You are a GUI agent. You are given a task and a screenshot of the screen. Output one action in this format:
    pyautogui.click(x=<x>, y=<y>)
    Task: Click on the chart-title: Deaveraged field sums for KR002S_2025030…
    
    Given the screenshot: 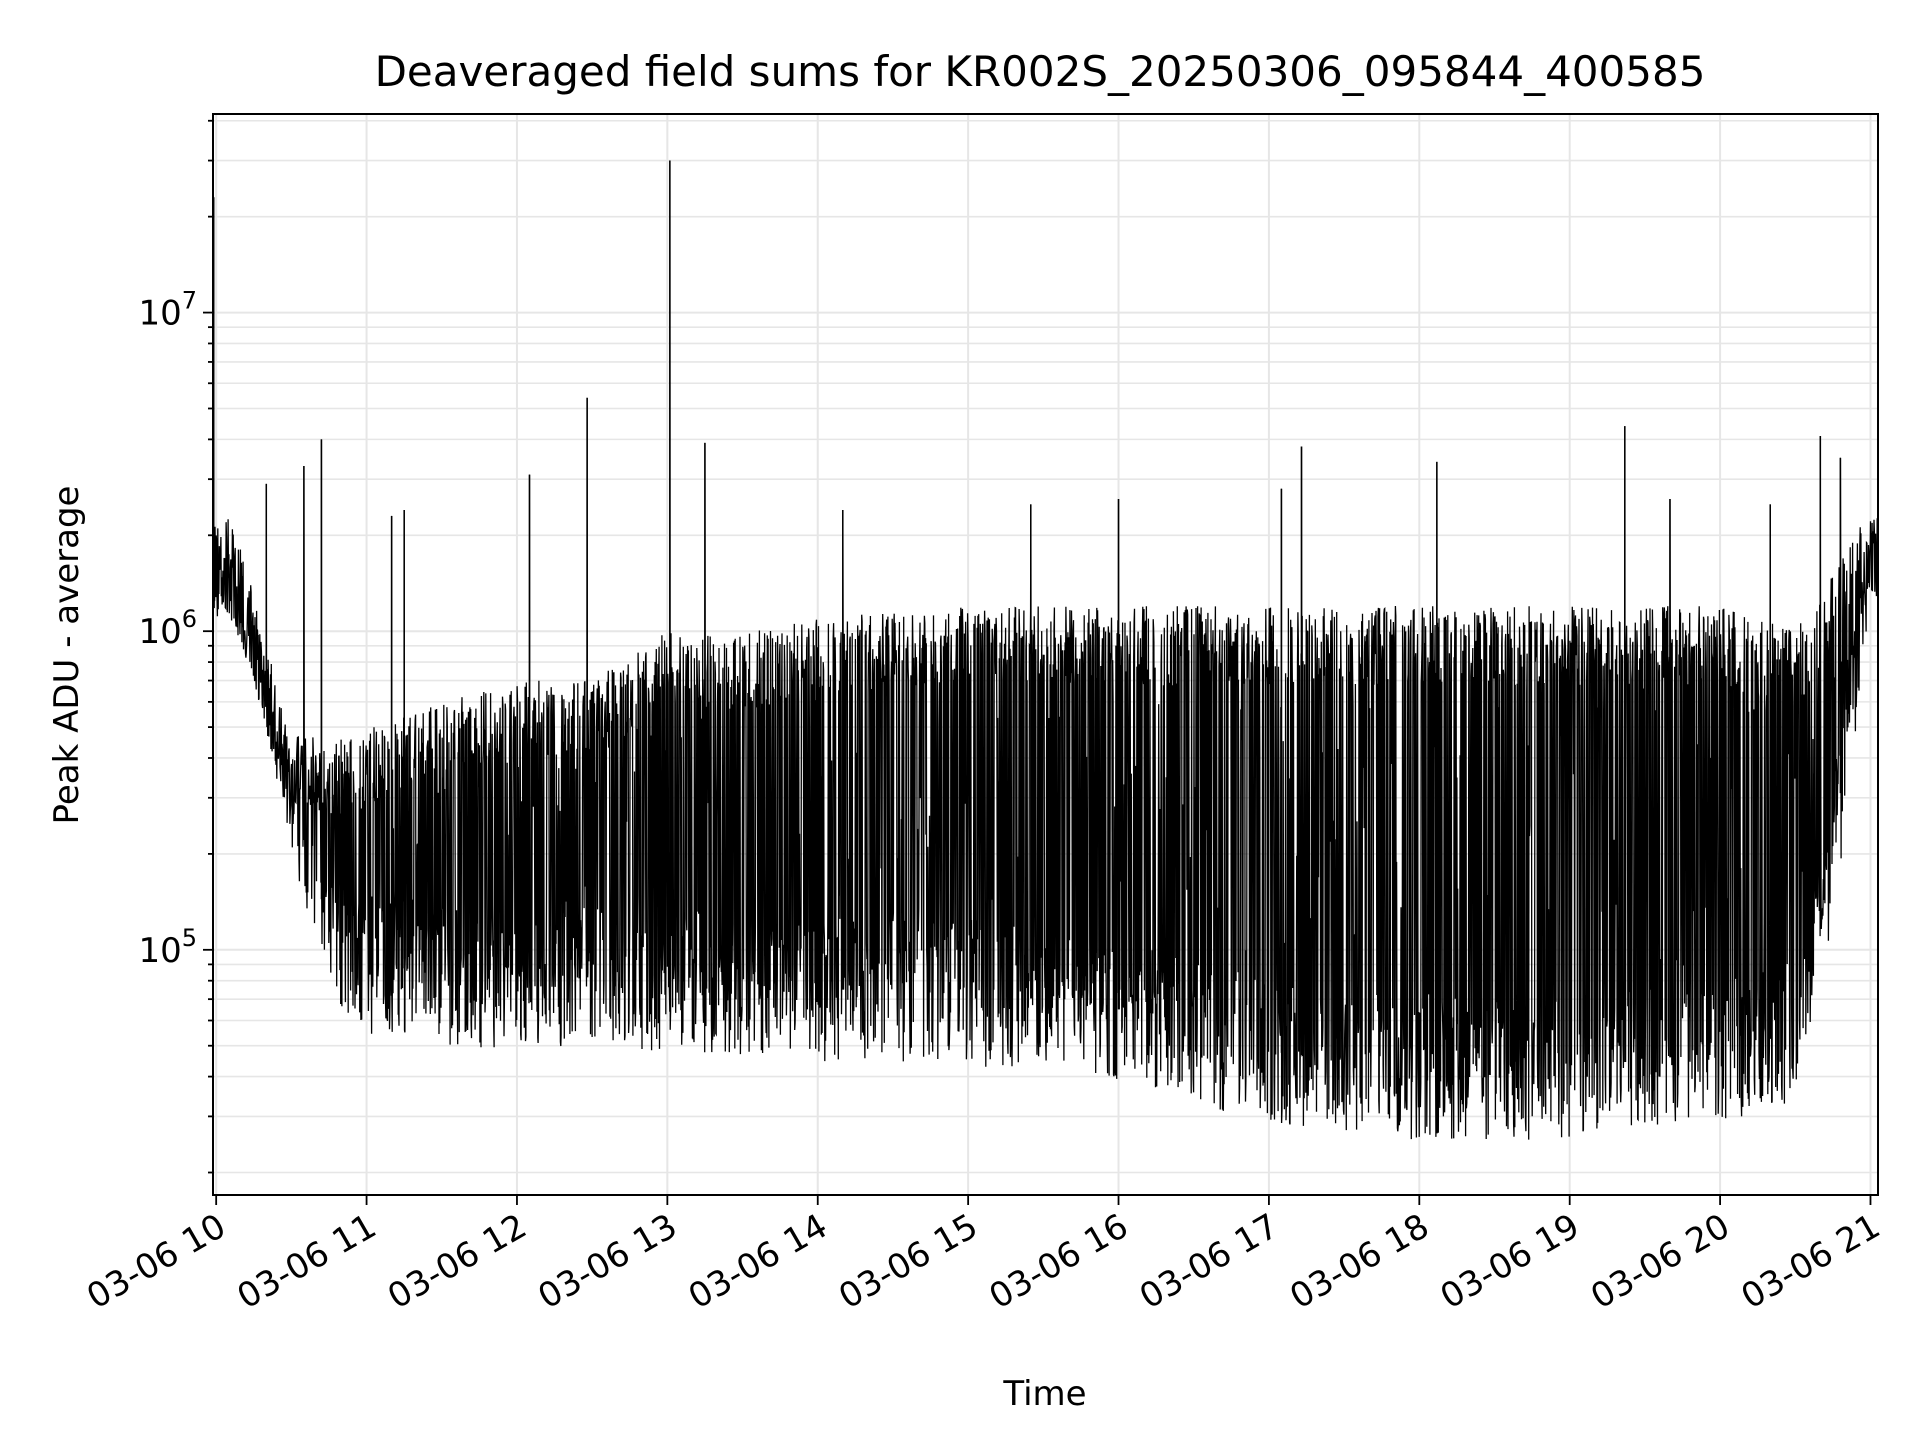 What is the action you would take?
    pyautogui.click(x=1040, y=71)
    